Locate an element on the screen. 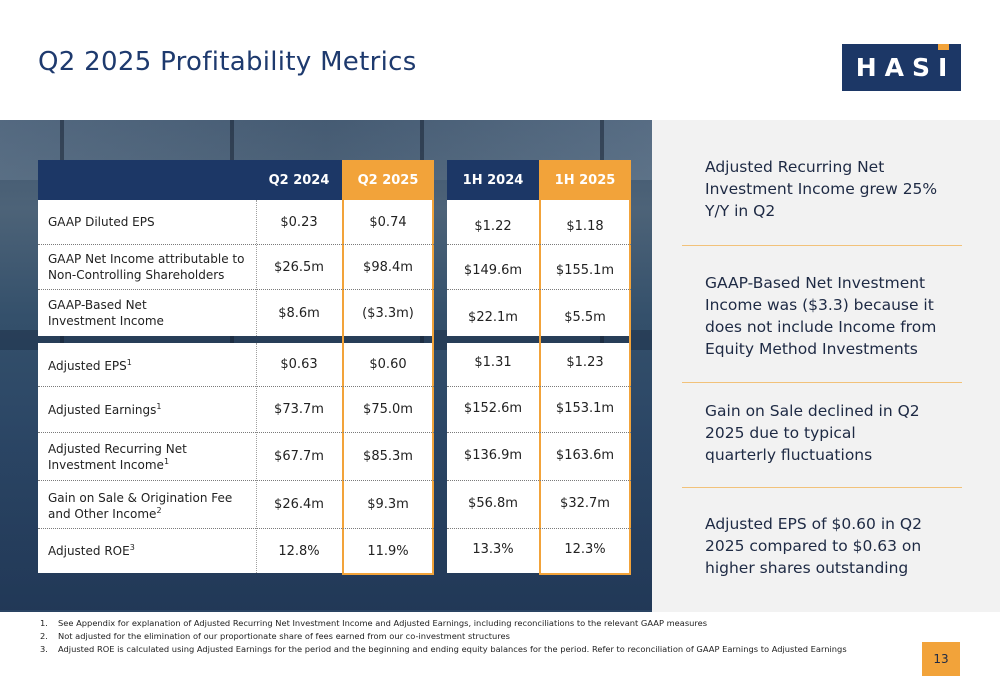  header-1h-2025: 1H 2025 is located at coordinates (585, 180).